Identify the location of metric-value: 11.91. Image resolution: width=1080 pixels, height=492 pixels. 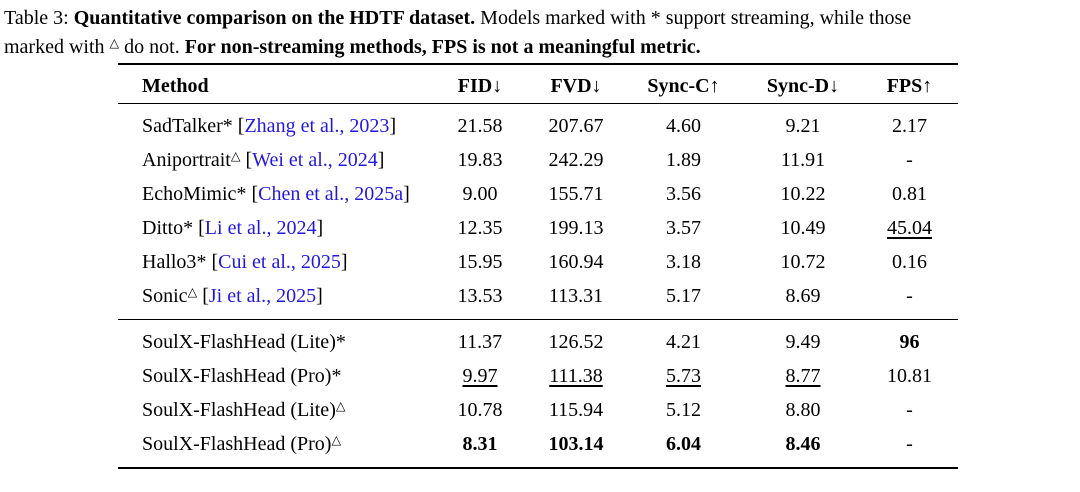
(803, 159).